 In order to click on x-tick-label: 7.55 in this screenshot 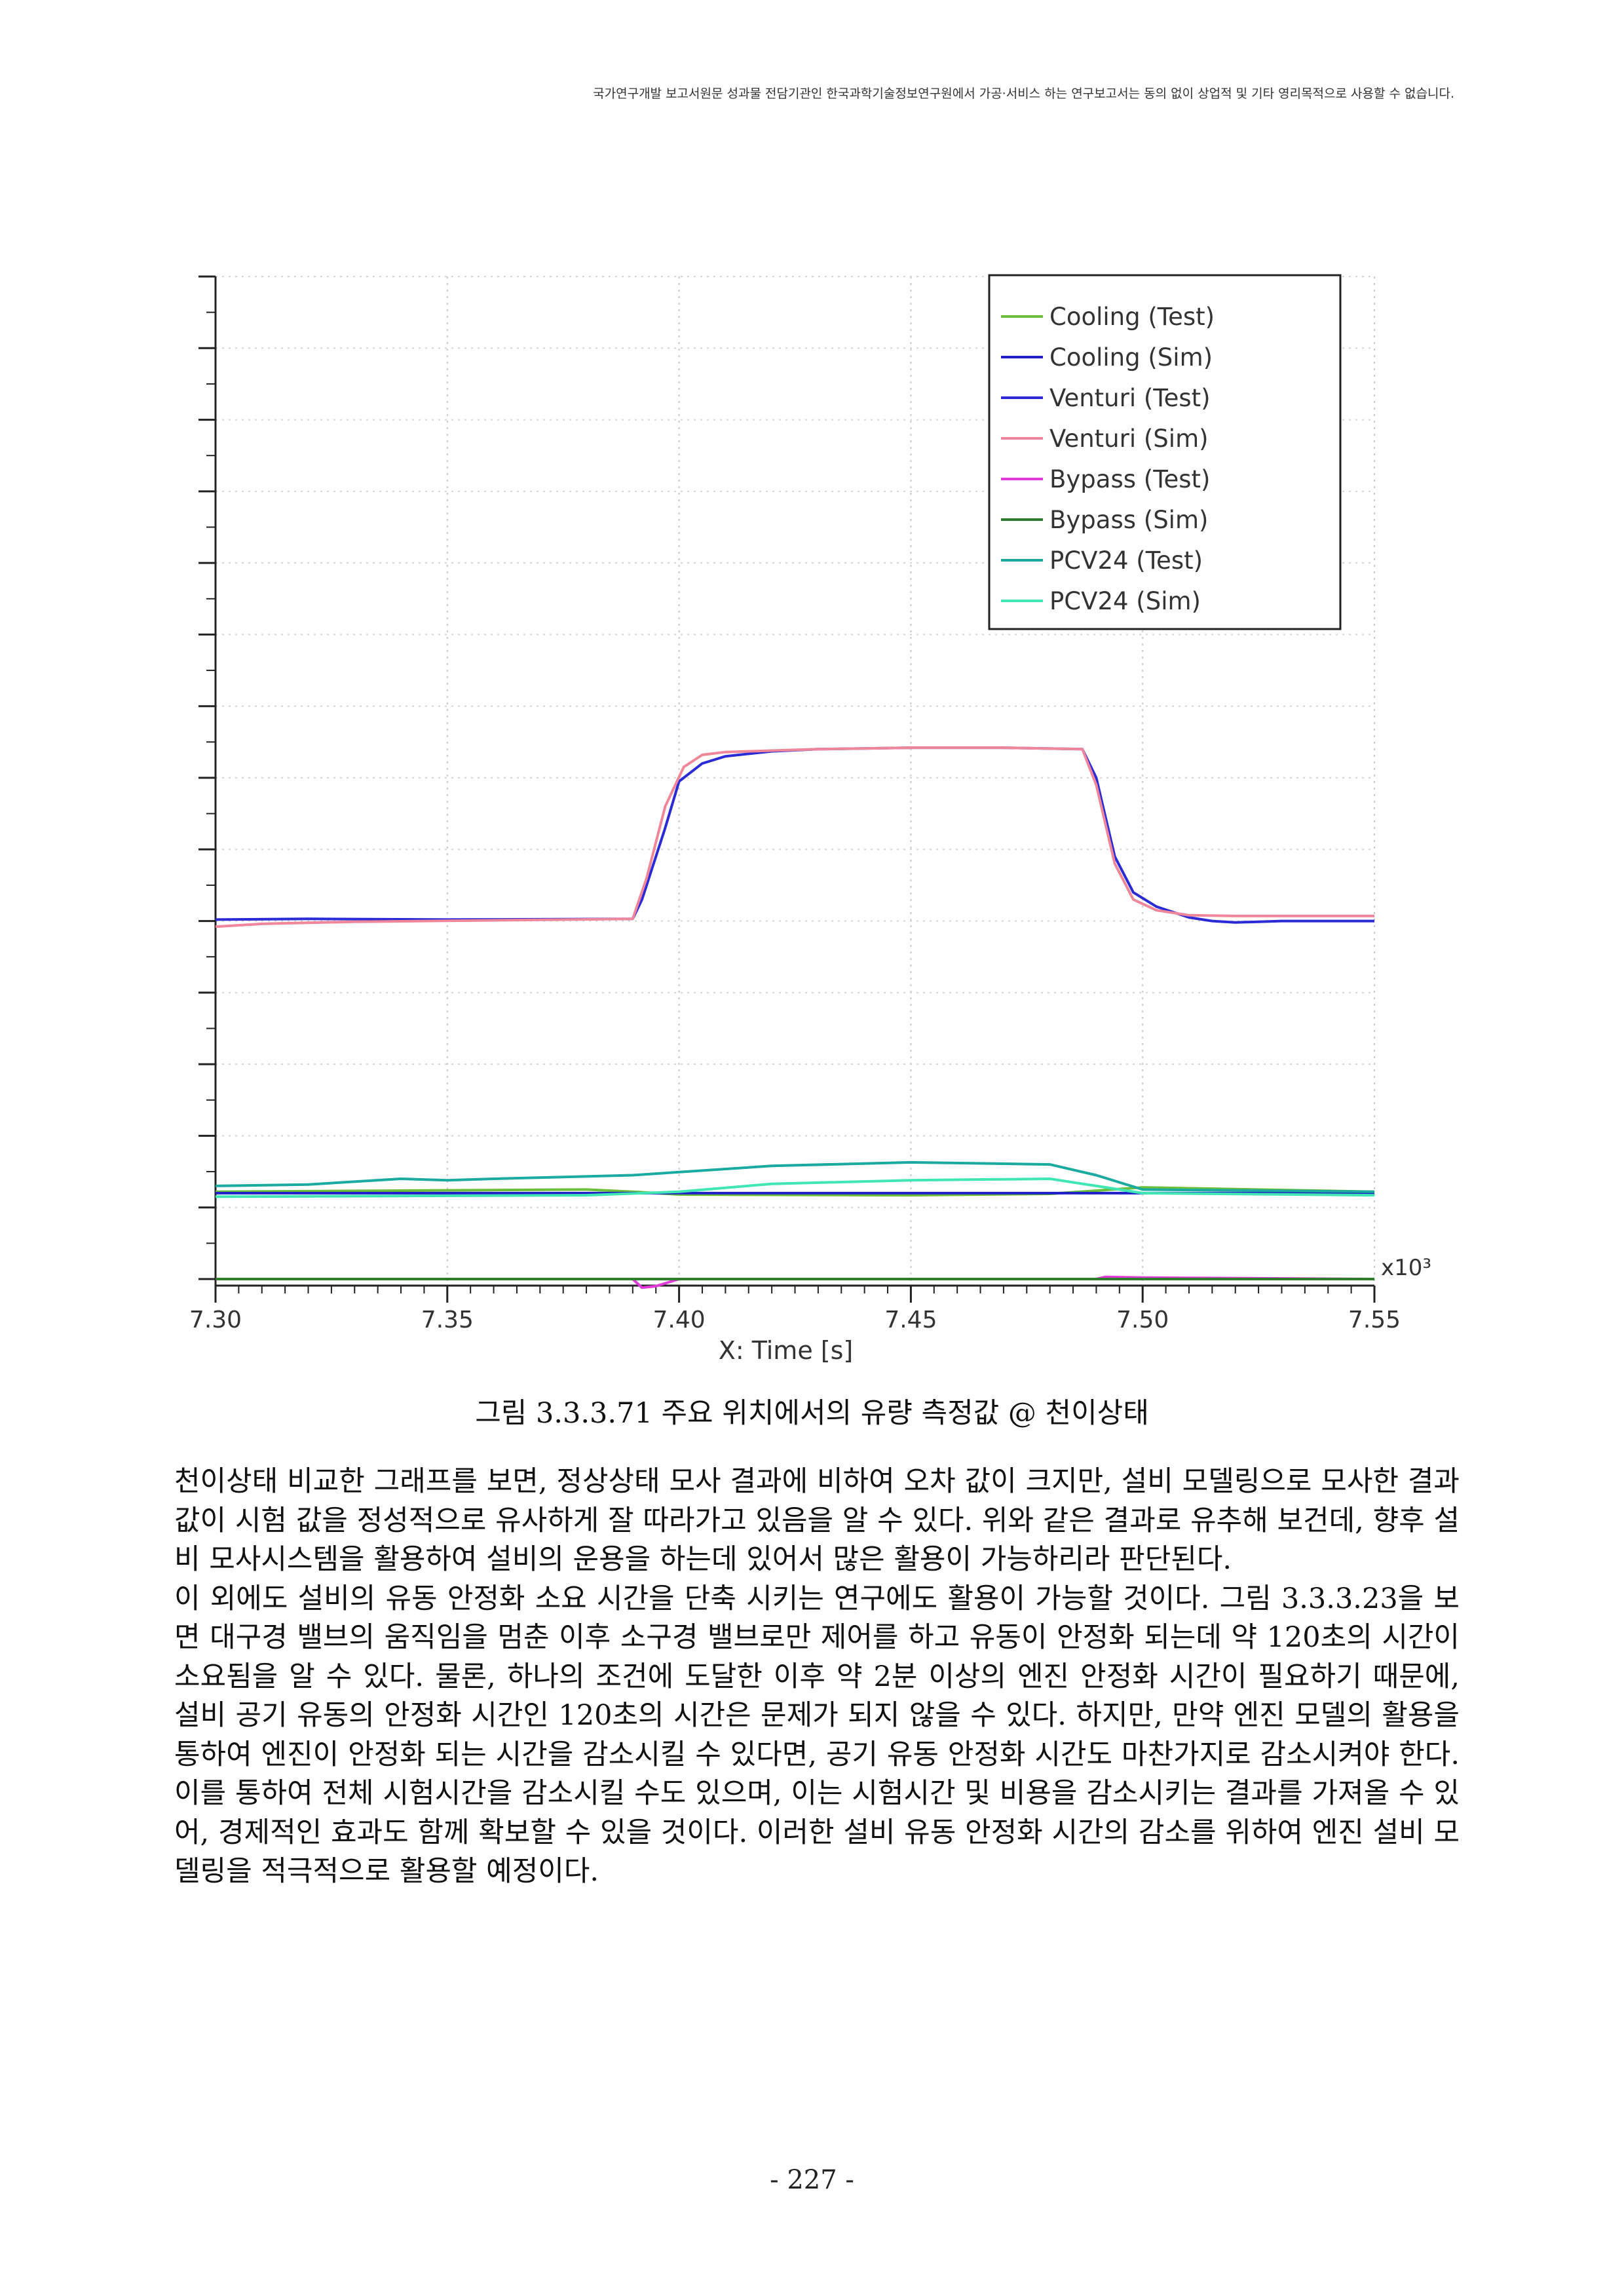, I will do `click(1374, 1320)`.